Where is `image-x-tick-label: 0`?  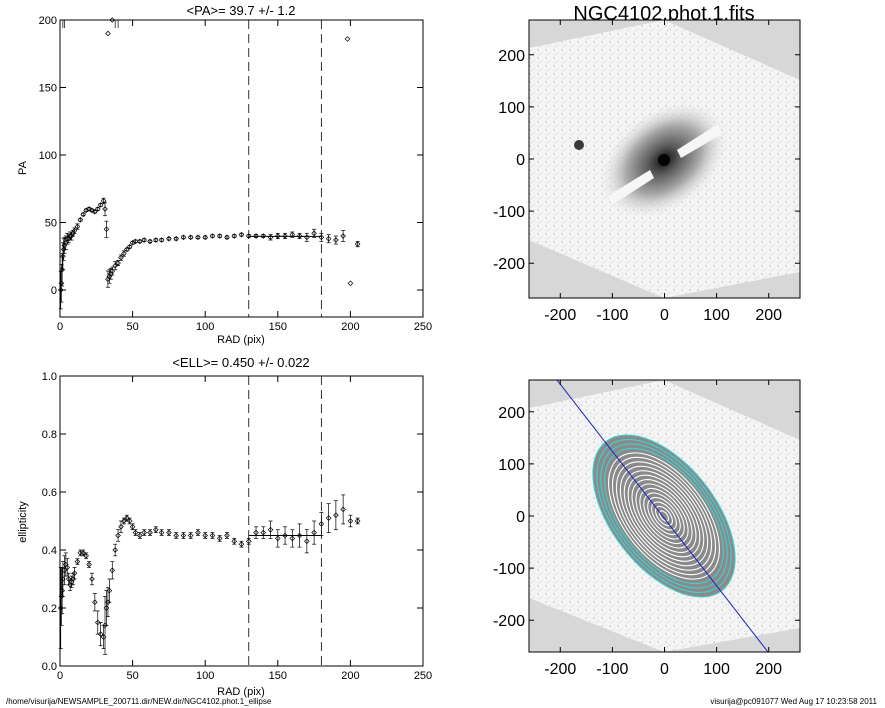 image-x-tick-label: 0 is located at coordinates (664, 669).